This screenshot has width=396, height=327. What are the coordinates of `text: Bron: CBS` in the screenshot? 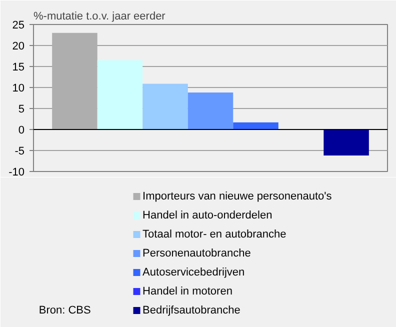 It's located at (64, 310).